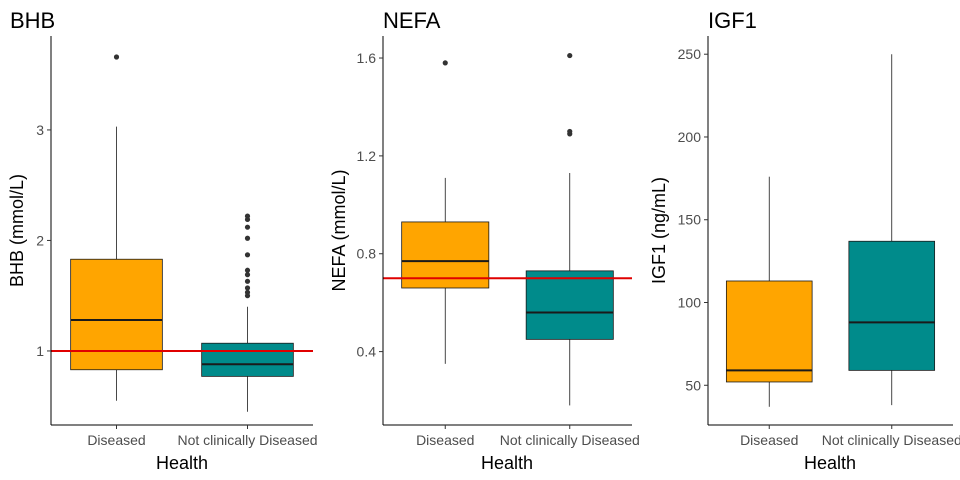 The image size is (960, 480). What do you see at coordinates (659, 230) in the screenshot?
I see `y-axis-title: IGF1 (ng/mL)` at bounding box center [659, 230].